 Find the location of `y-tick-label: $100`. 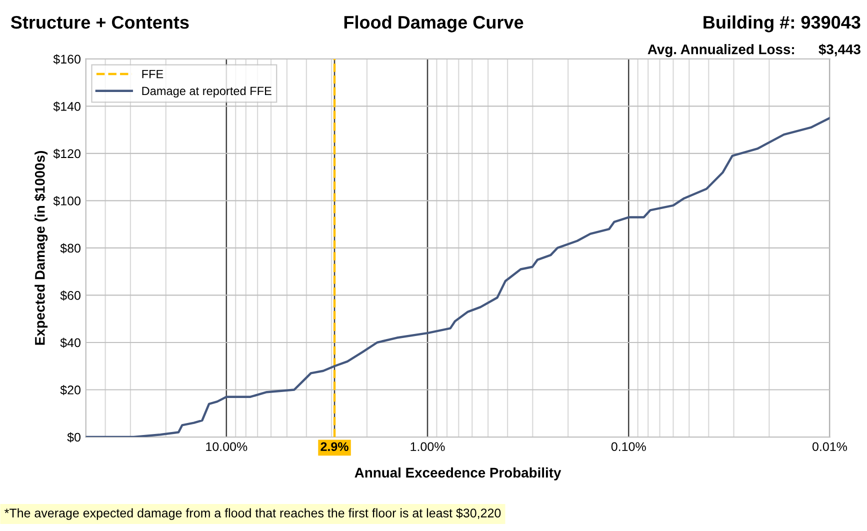

y-tick-label: $100 is located at coordinates (66, 201).